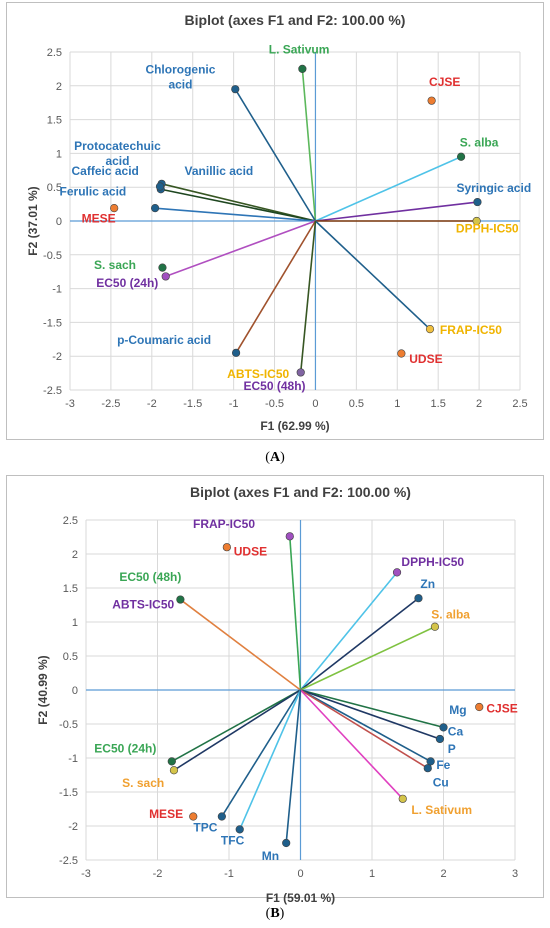 The height and width of the screenshot is (928, 550). I want to click on point-ec50-24h-, so click(171, 761).